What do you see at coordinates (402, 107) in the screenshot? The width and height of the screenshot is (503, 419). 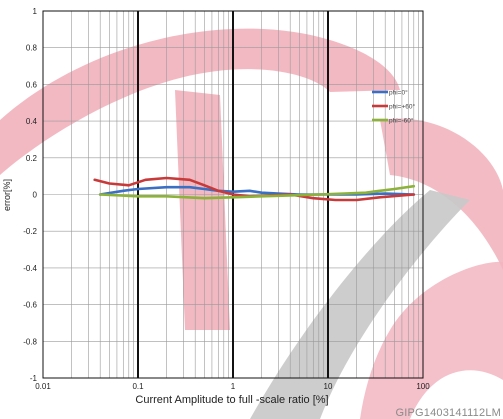 I see `legend-label: phi=+60°` at bounding box center [402, 107].